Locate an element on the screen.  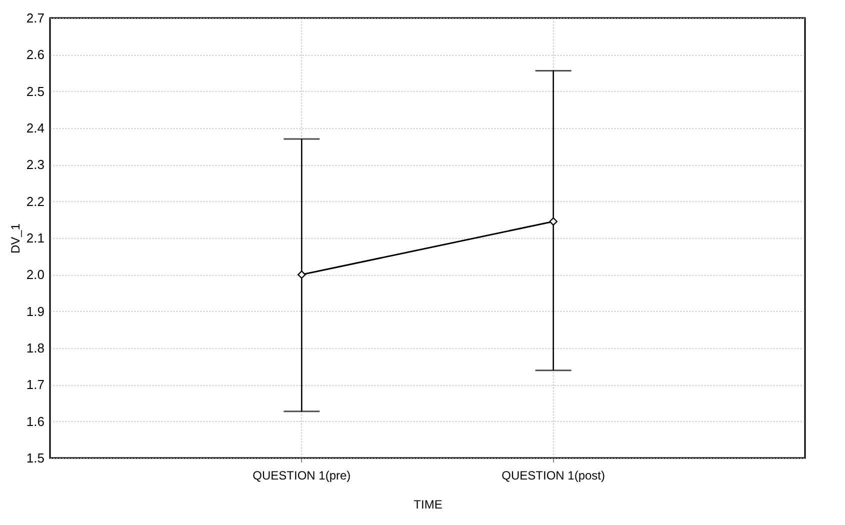
y-tick-label: 1.5 is located at coordinates (35, 458).